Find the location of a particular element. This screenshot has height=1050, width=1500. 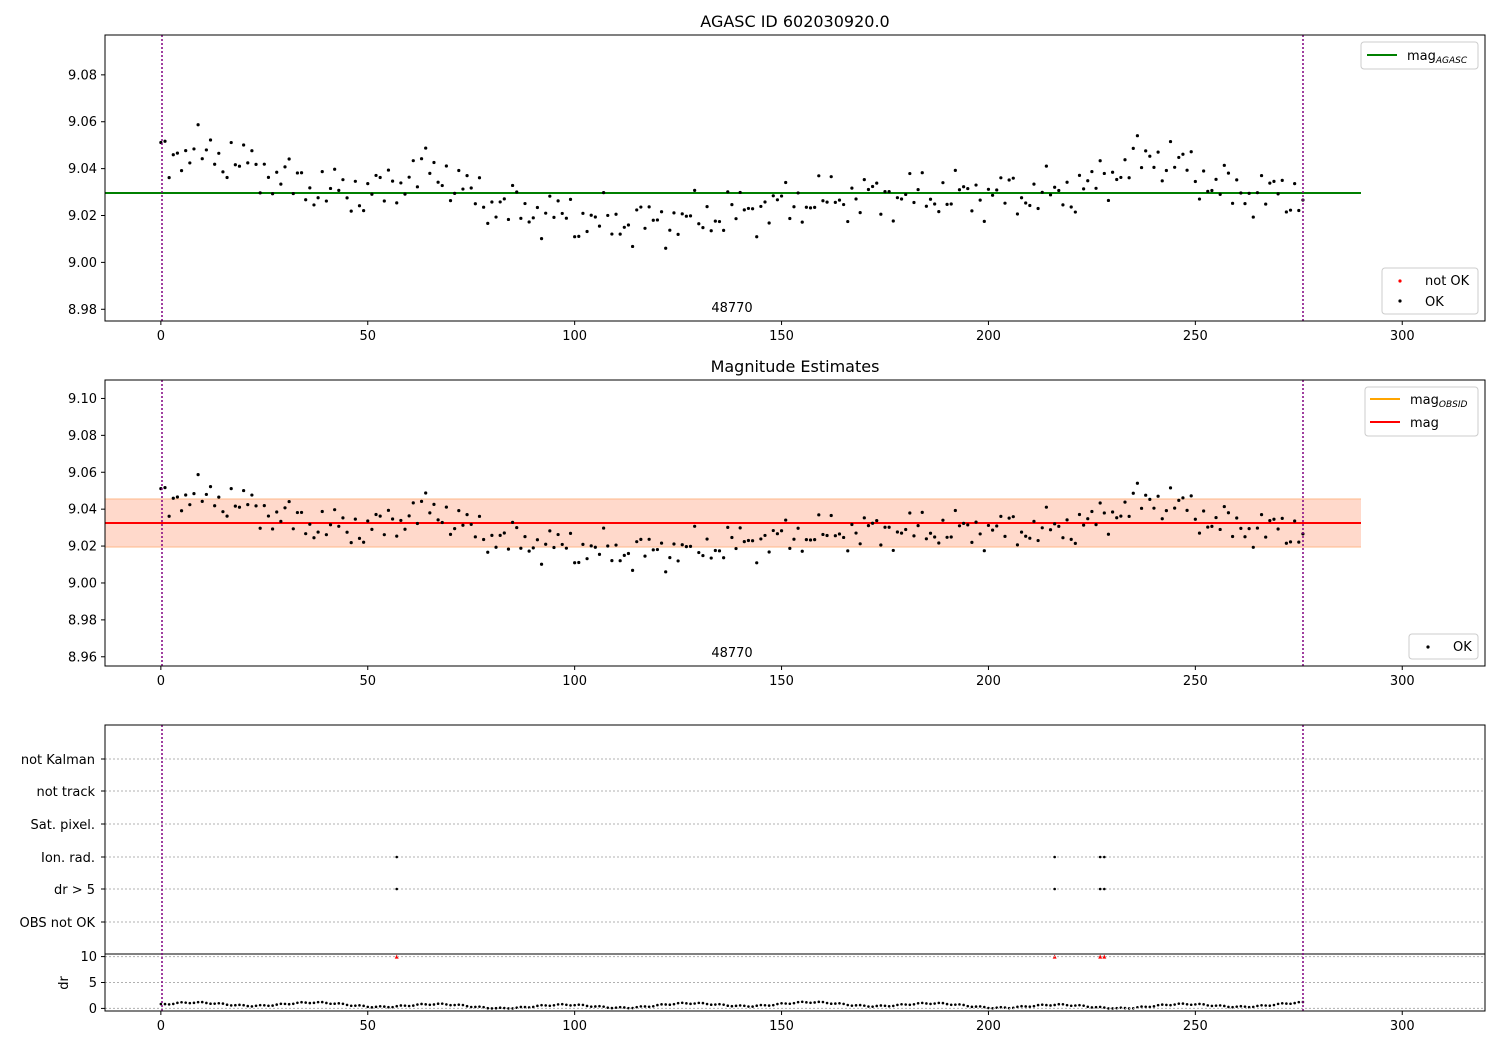

legend-mag-obsid-label: mag is located at coordinates (1424, 400).